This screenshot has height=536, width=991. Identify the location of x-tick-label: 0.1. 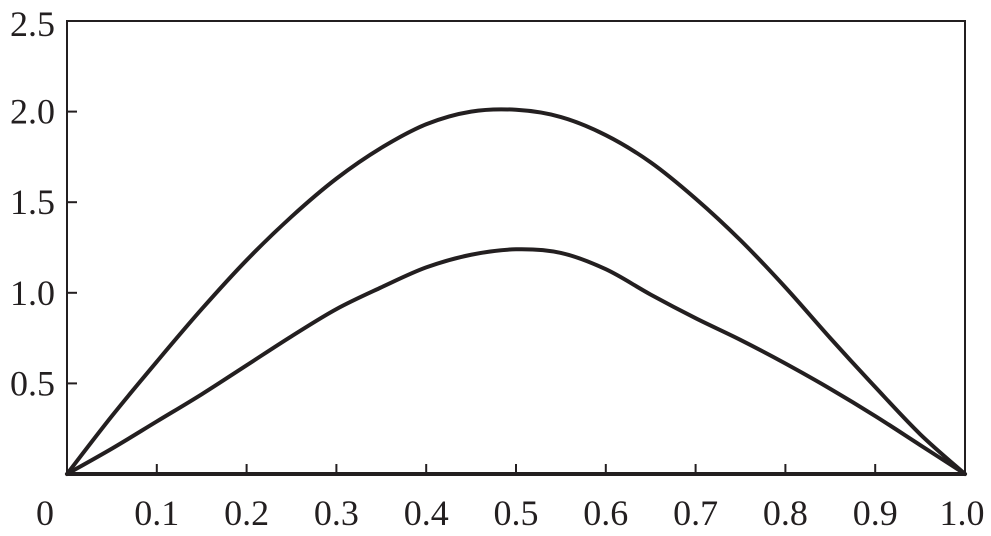
(156, 513).